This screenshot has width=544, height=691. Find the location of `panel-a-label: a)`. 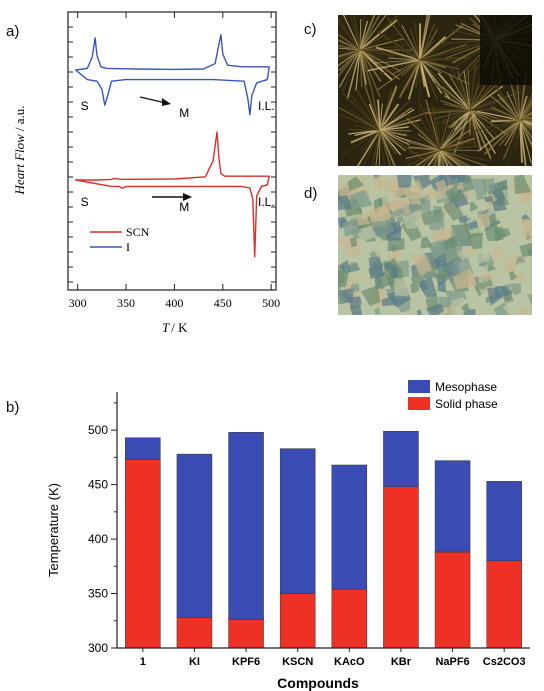

panel-a-label: a) is located at coordinates (12, 31).